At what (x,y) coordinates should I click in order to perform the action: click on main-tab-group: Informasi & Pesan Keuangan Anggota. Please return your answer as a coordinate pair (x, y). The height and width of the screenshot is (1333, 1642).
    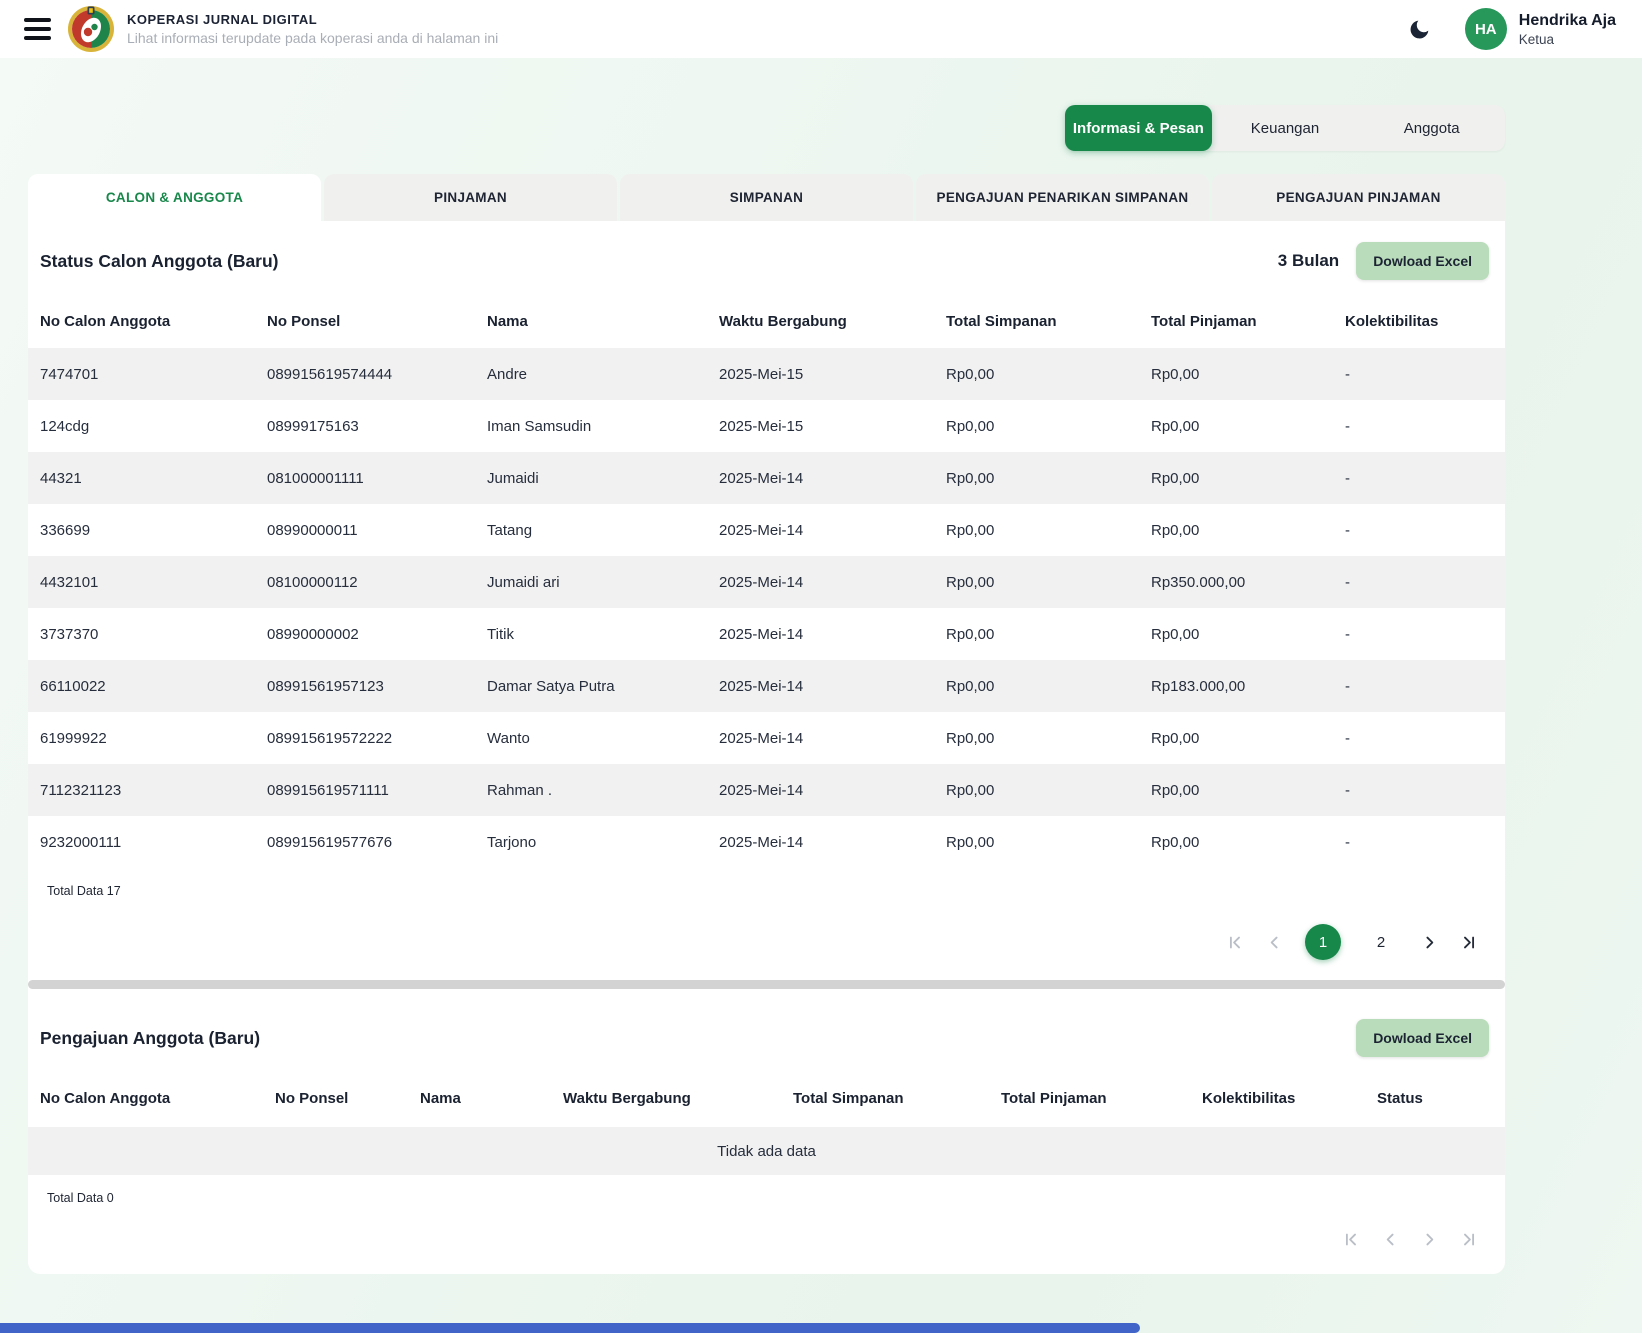
    Looking at the image, I should click on (1285, 128).